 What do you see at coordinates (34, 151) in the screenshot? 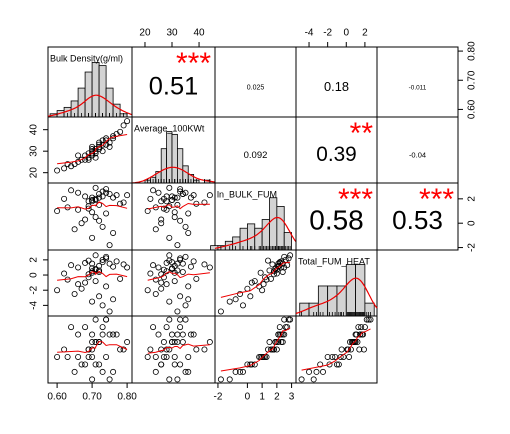
I see `y-tick-label: 30` at bounding box center [34, 151].